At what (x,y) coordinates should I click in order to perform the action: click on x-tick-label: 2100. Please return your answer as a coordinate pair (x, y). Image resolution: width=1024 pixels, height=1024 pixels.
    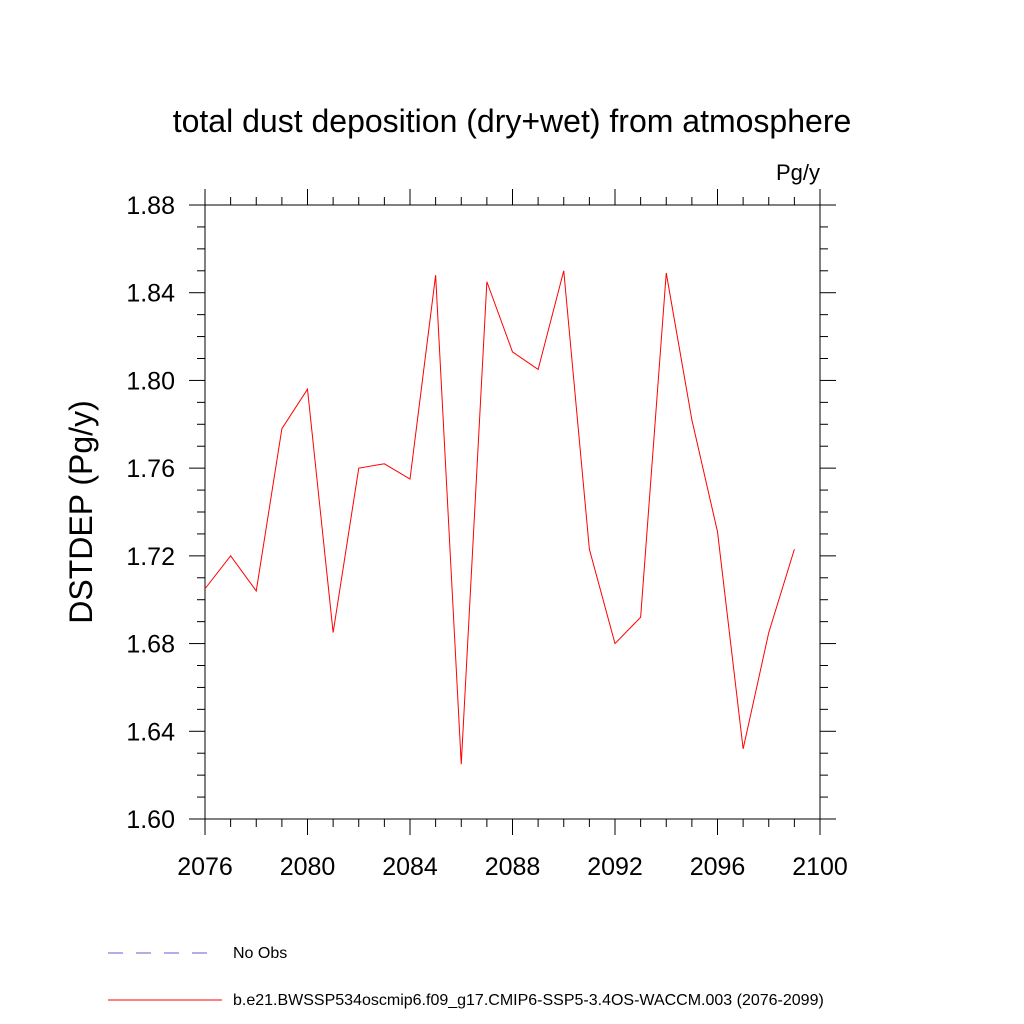
    Looking at the image, I should click on (820, 867).